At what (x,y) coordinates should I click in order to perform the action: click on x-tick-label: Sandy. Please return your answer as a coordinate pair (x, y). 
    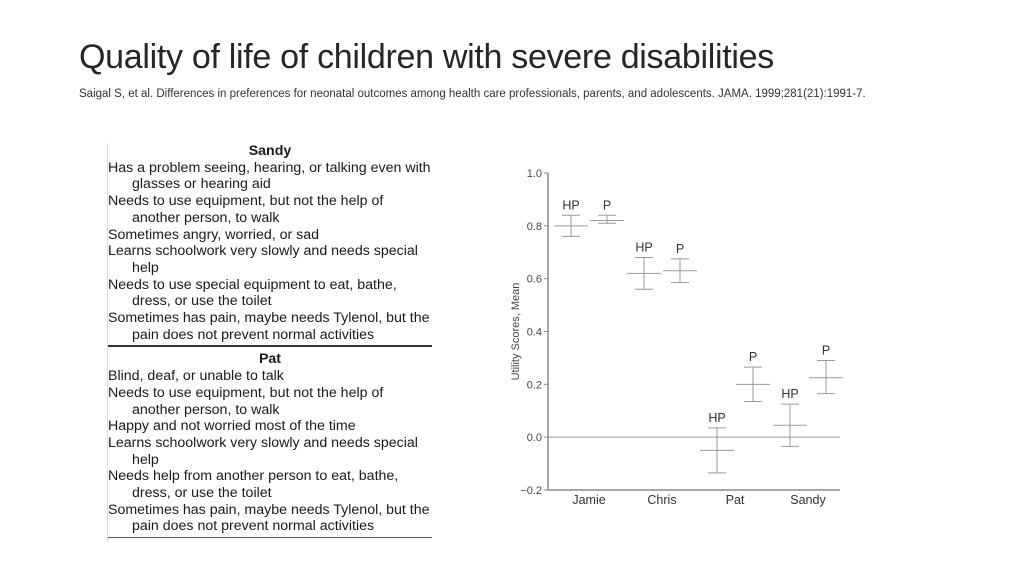
    Looking at the image, I should click on (808, 500).